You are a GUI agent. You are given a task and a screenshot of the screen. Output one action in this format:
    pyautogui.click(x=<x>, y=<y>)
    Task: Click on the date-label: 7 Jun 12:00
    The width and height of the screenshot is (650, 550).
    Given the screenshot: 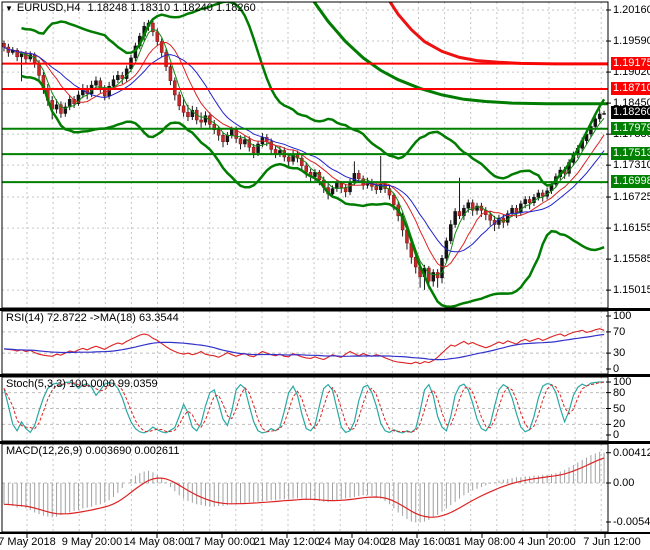 What is the action you would take?
    pyautogui.click(x=612, y=542)
    